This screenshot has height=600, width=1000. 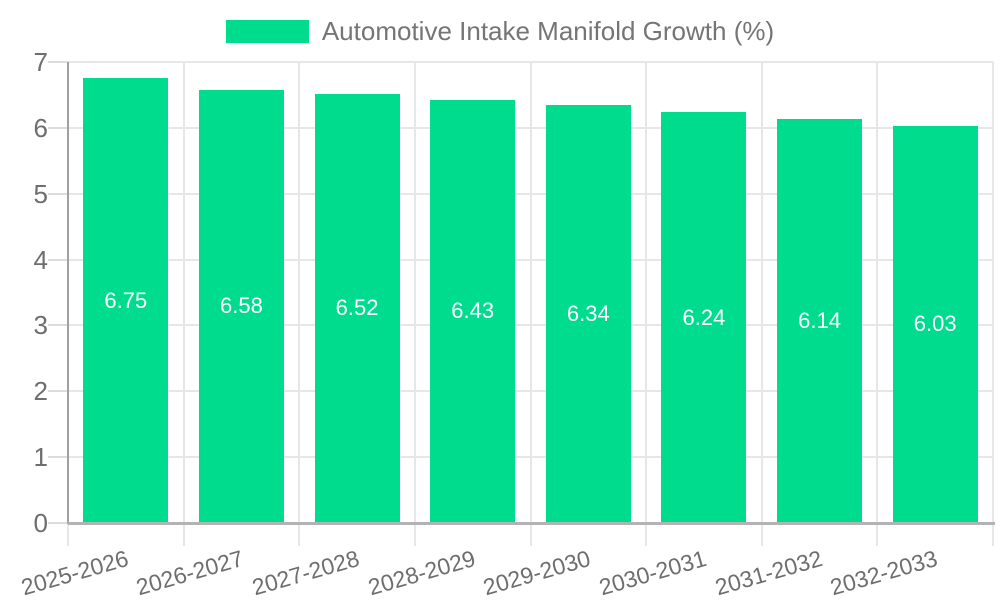 I want to click on bar-value-label: 6.24, so click(x=704, y=317).